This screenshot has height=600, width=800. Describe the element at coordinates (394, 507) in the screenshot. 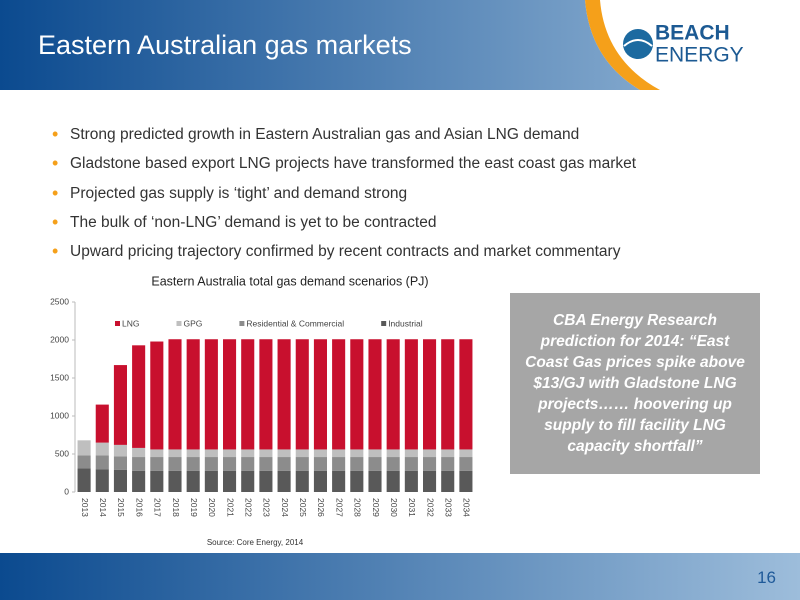

I see `x-tick-label: 2030` at that location.